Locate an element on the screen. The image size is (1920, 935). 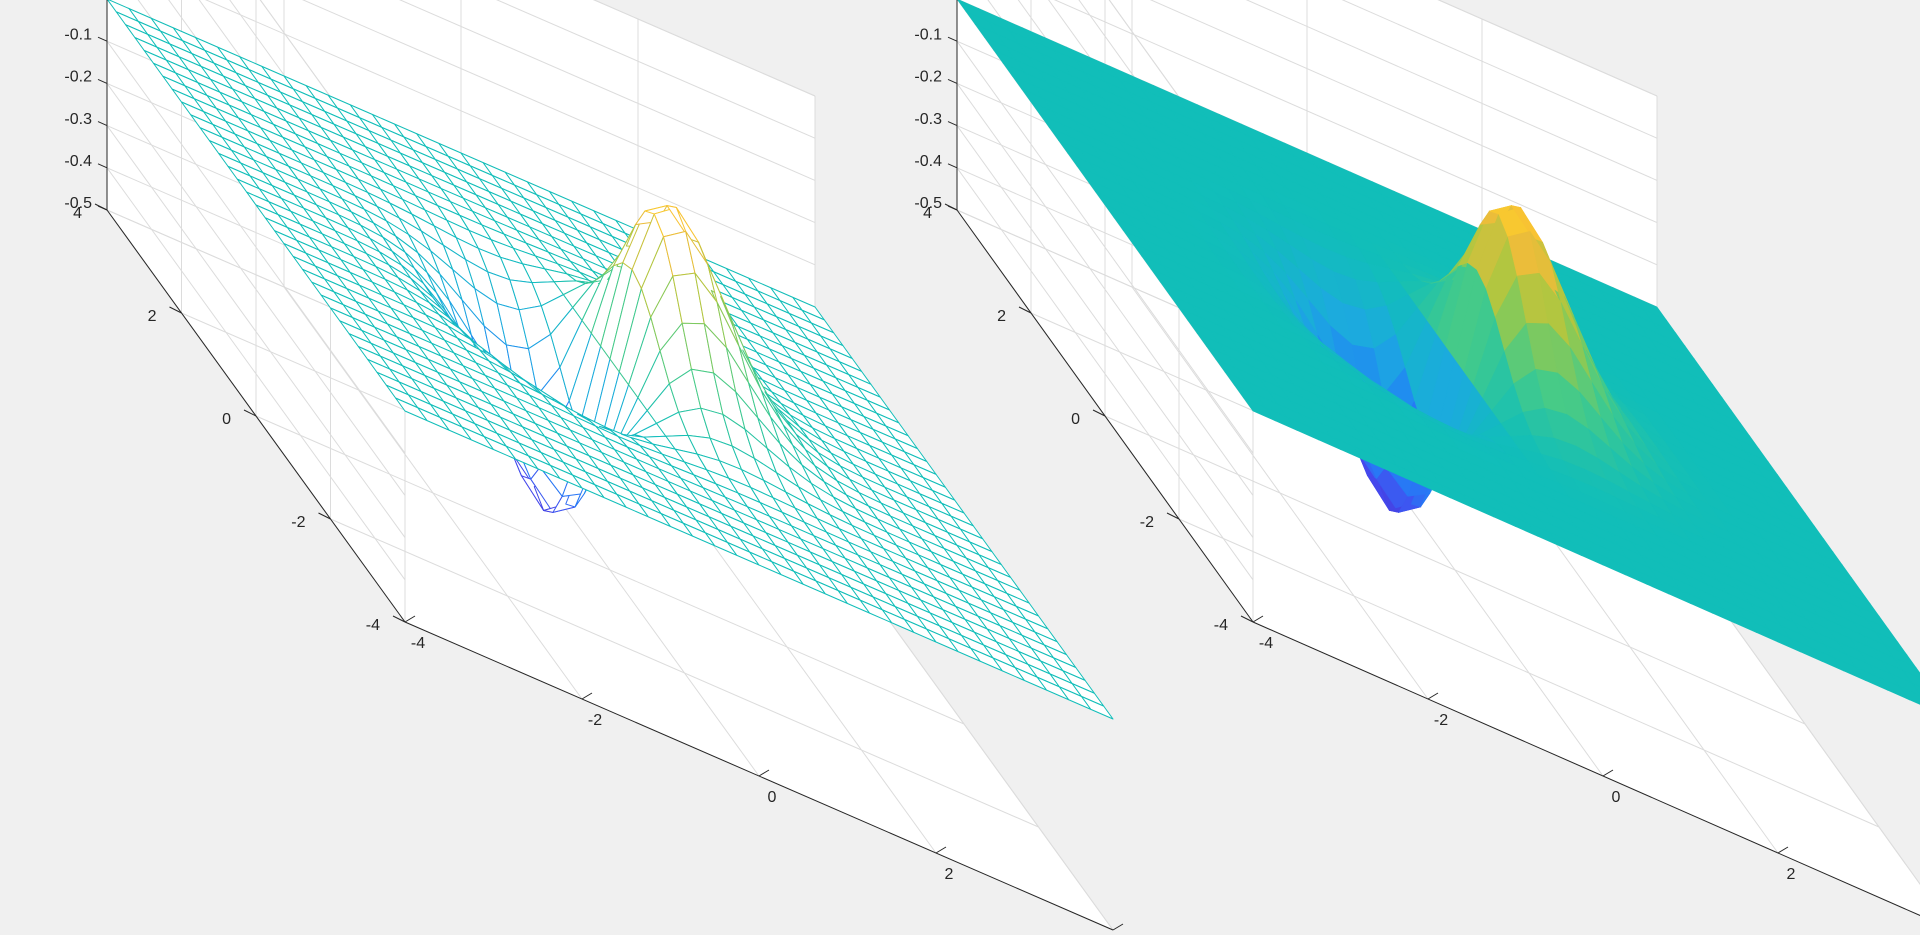
mesh-cell is located at coordinates (1097, 708).